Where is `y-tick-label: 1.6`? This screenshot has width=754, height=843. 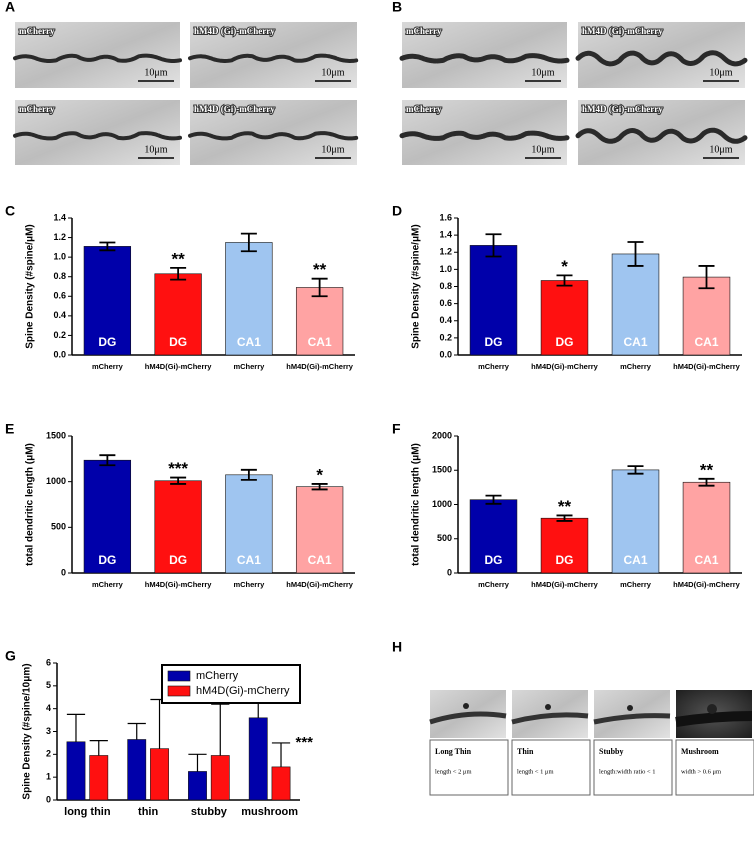
y-tick-label: 1.6 is located at coordinates (445, 217).